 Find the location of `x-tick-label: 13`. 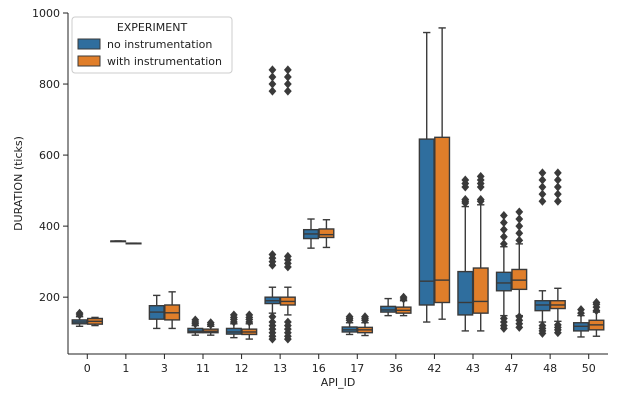

x-tick-label: 13 is located at coordinates (280, 368).